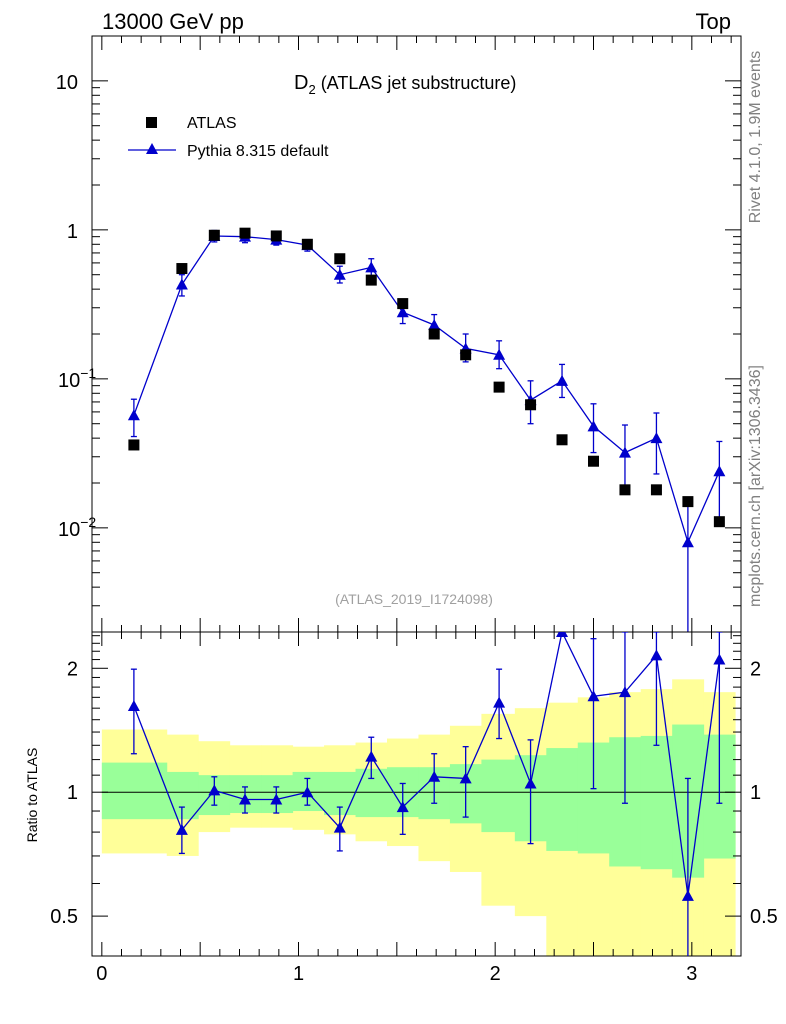 Image resolution: width=786 pixels, height=1024 pixels. Describe the element at coordinates (755, 137) in the screenshot. I see `rivet-version-label: Rivet 4.1.0, 1.9M events` at that location.